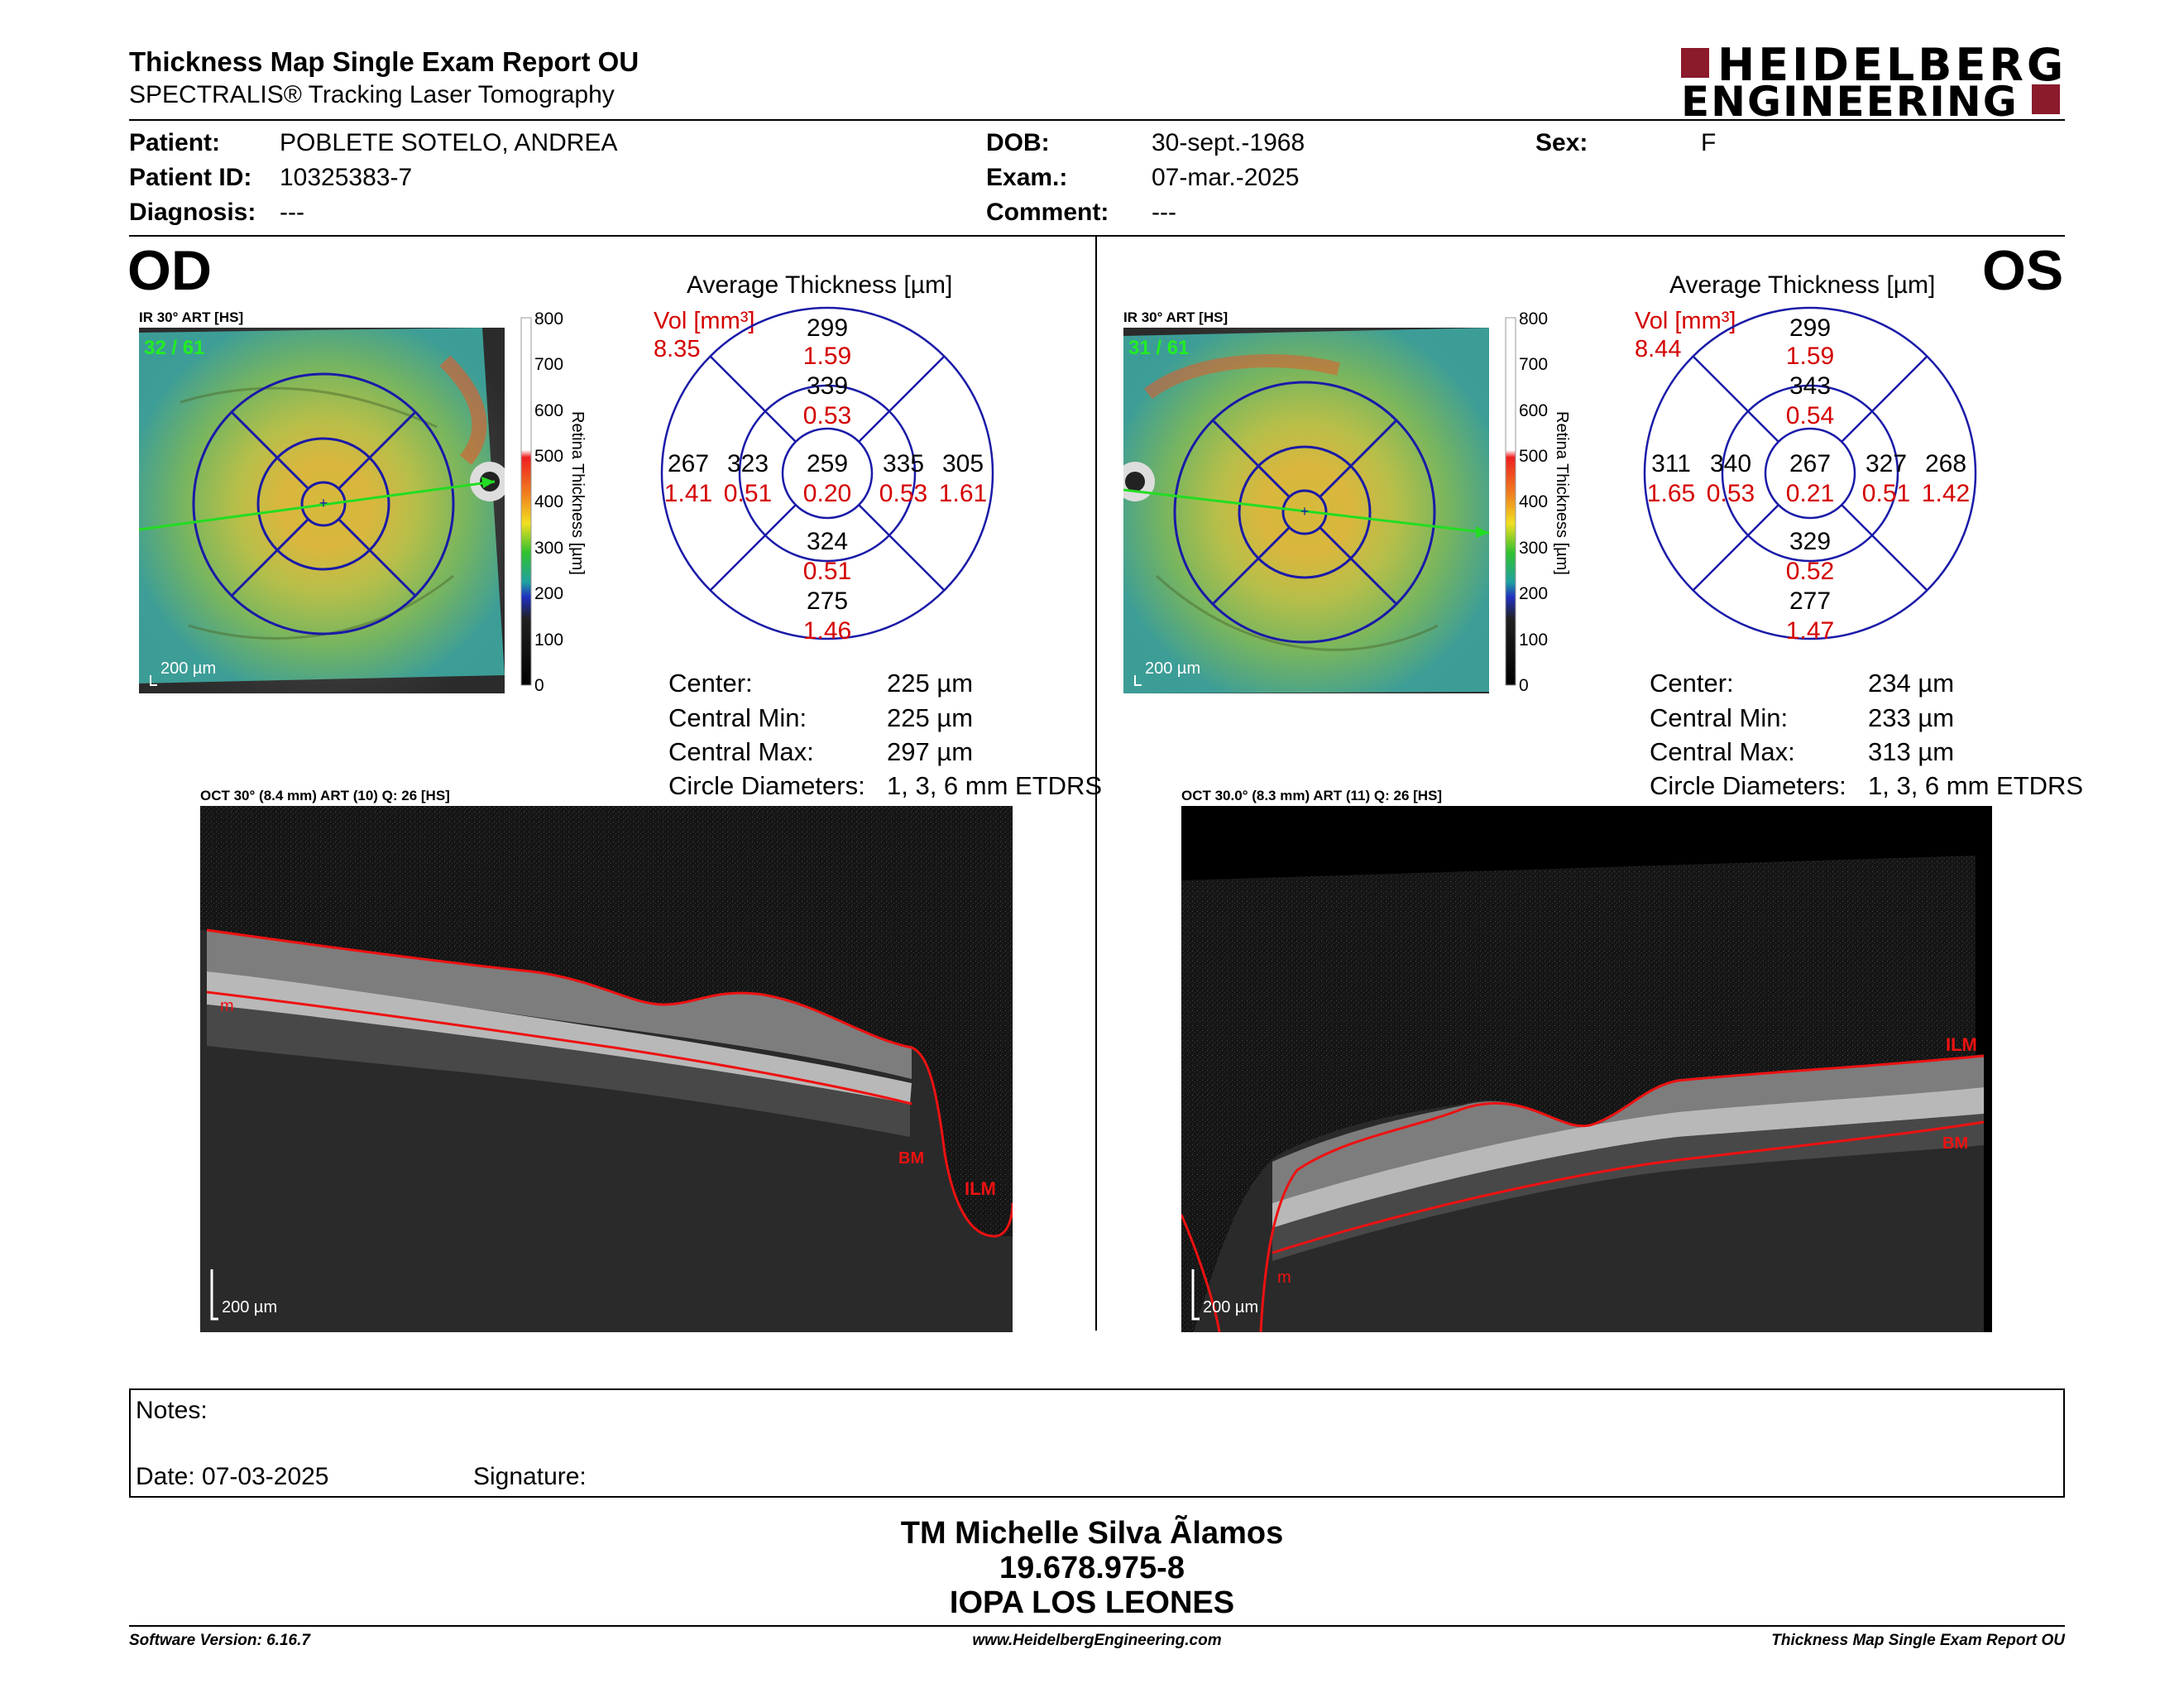 Image resolution: width=2184 pixels, height=1688 pixels. I want to click on comment-label: Comment:, so click(1047, 212).